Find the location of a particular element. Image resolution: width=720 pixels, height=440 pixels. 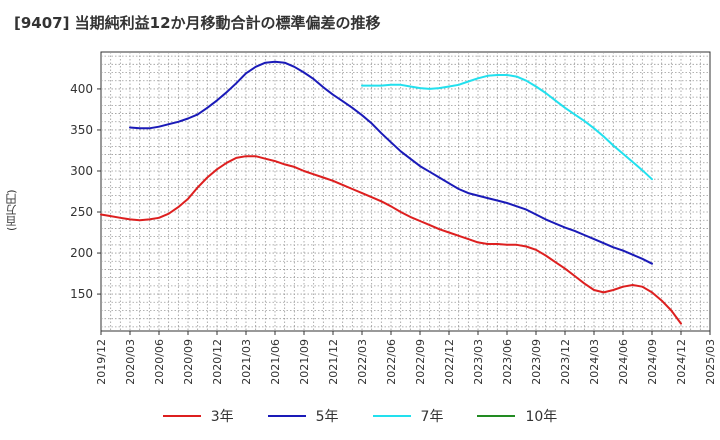

x-tick-label: 2023/06 is located at coordinates (507, 362).